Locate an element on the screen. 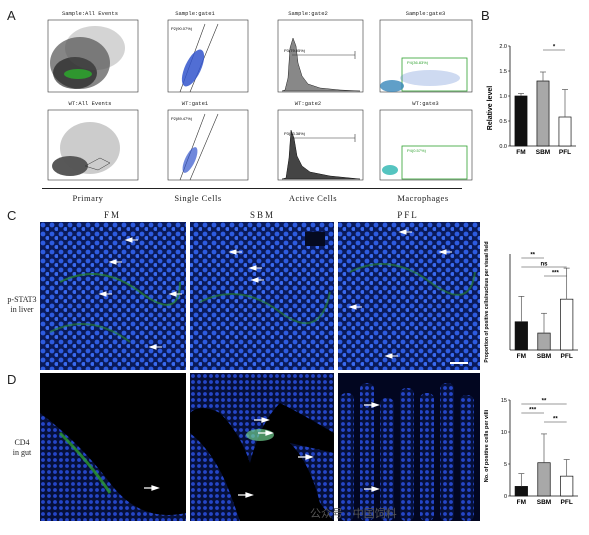 The image size is (589, 535). panel-label-d: D is located at coordinates (12, 379).